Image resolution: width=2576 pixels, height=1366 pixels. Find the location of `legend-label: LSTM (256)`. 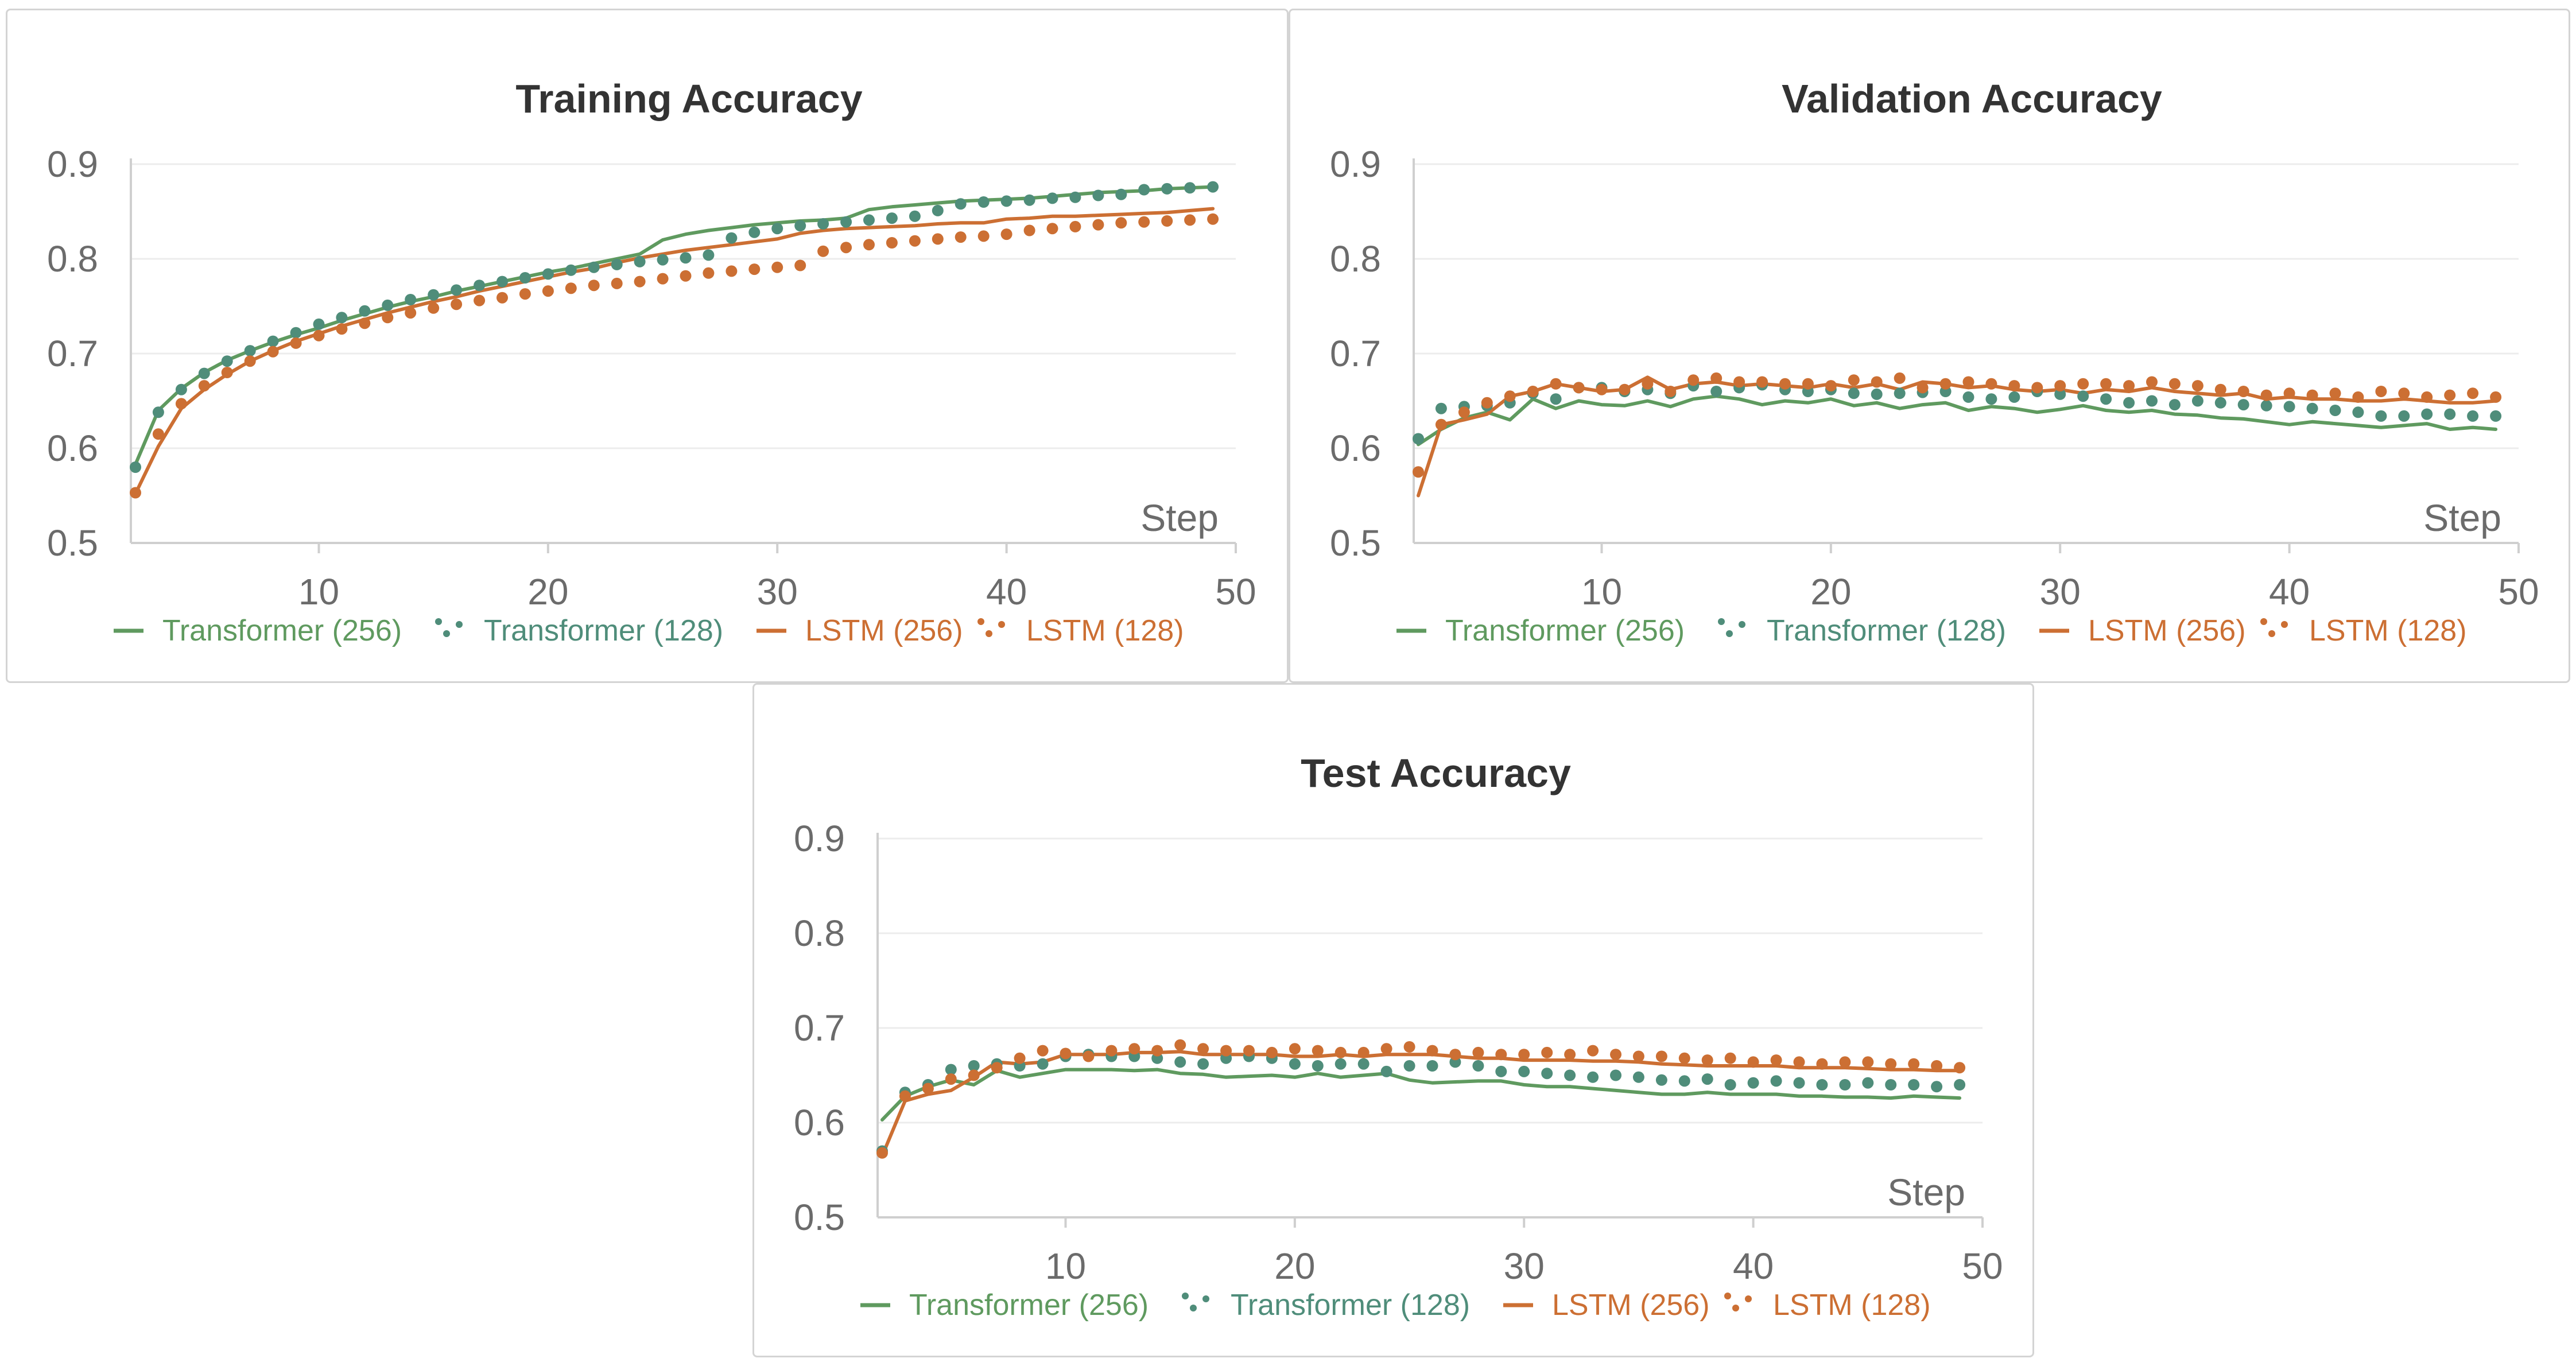

legend-label: LSTM (256) is located at coordinates (1631, 1305).